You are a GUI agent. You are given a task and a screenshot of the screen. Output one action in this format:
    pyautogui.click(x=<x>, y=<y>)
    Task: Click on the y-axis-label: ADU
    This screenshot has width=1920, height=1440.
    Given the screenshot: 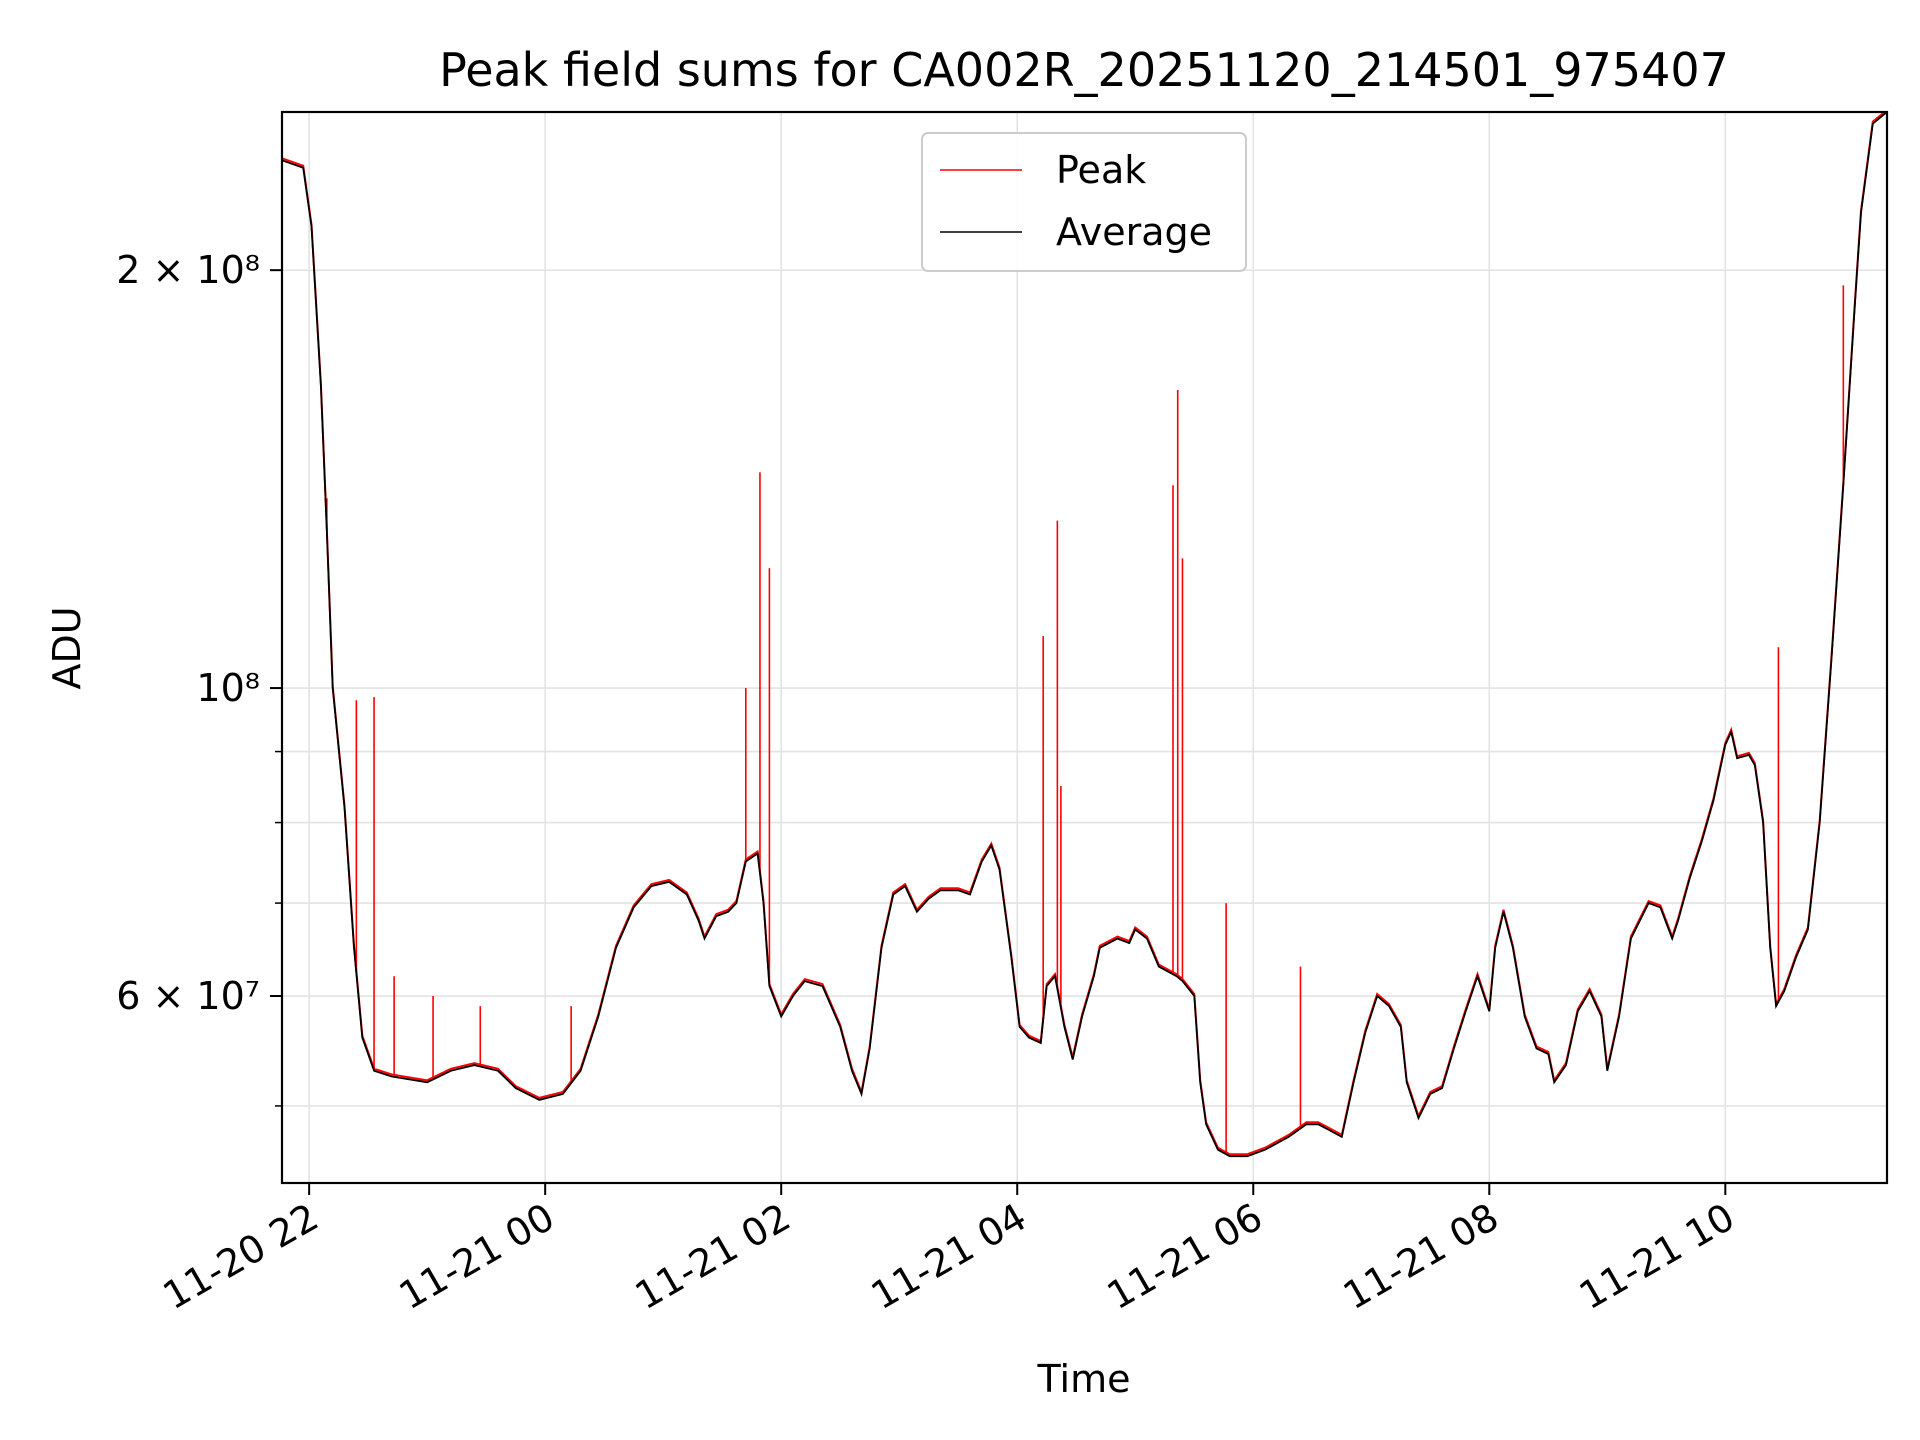 What is the action you would take?
    pyautogui.click(x=67, y=647)
    